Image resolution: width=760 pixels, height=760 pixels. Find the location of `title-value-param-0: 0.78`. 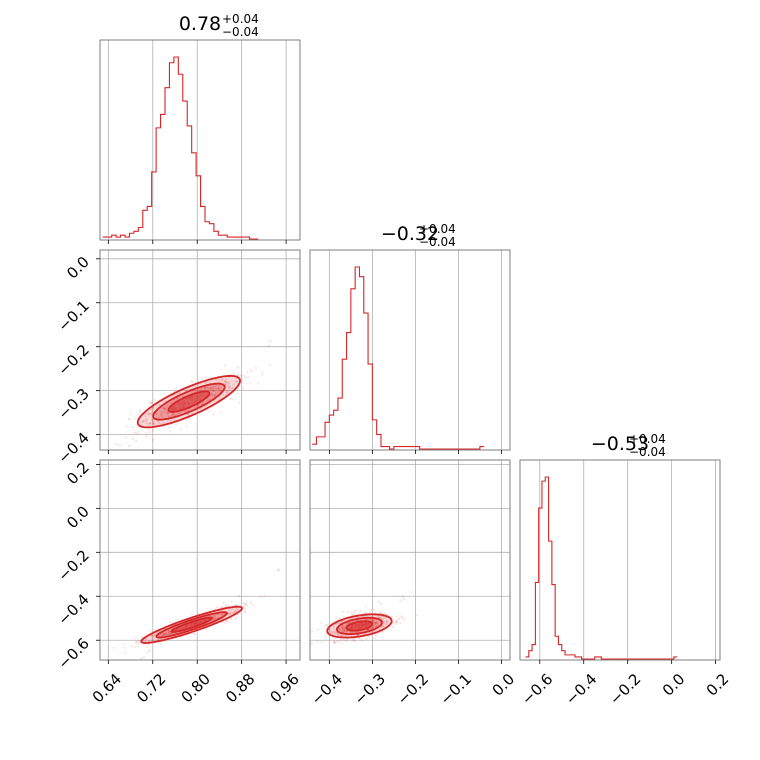

title-value-param-0: 0.78 is located at coordinates (200, 24).